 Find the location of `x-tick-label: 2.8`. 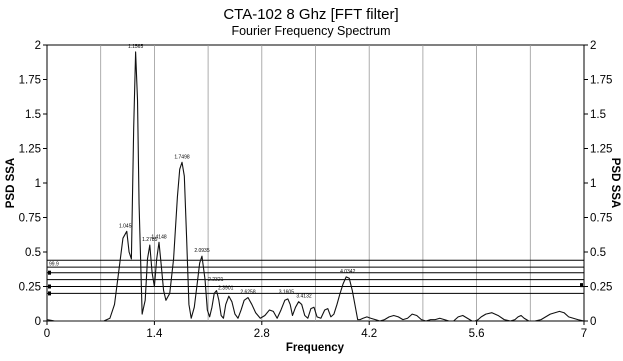

x-tick-label: 2.8 is located at coordinates (262, 334).